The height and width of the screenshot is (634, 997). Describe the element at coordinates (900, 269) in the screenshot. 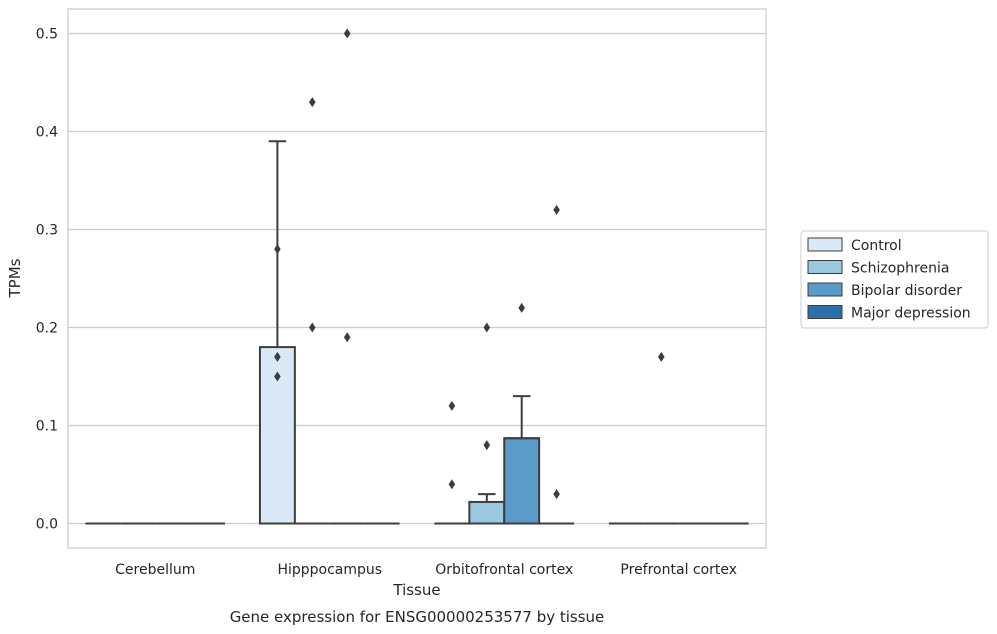

I see `legend-label: Schizophrenia` at that location.